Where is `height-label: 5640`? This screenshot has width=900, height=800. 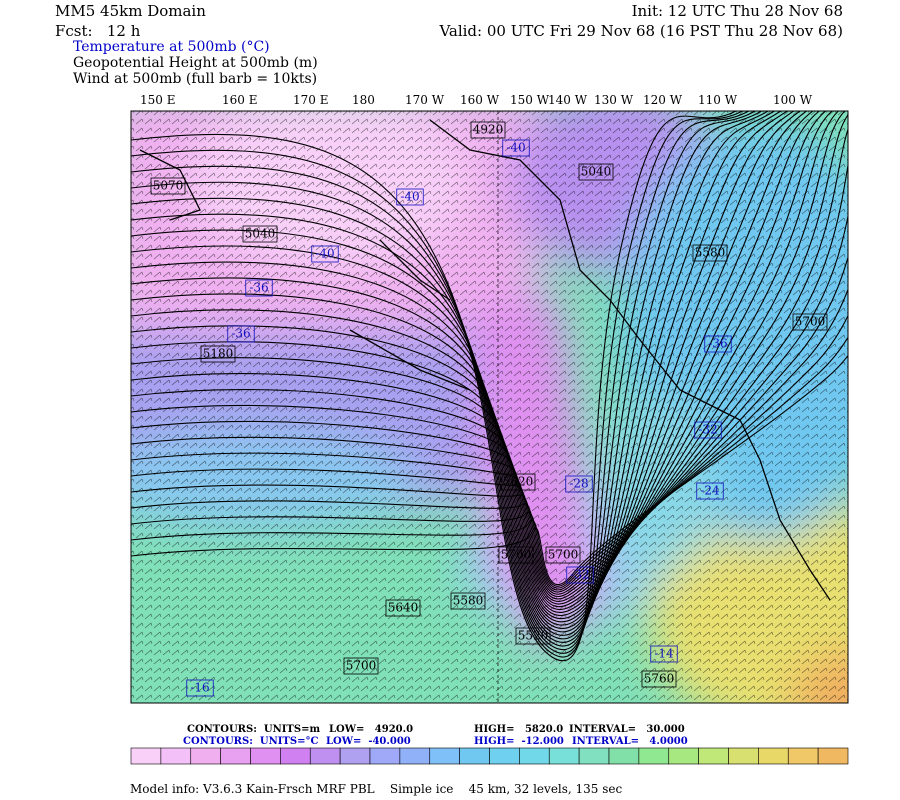 height-label: 5640 is located at coordinates (403, 608).